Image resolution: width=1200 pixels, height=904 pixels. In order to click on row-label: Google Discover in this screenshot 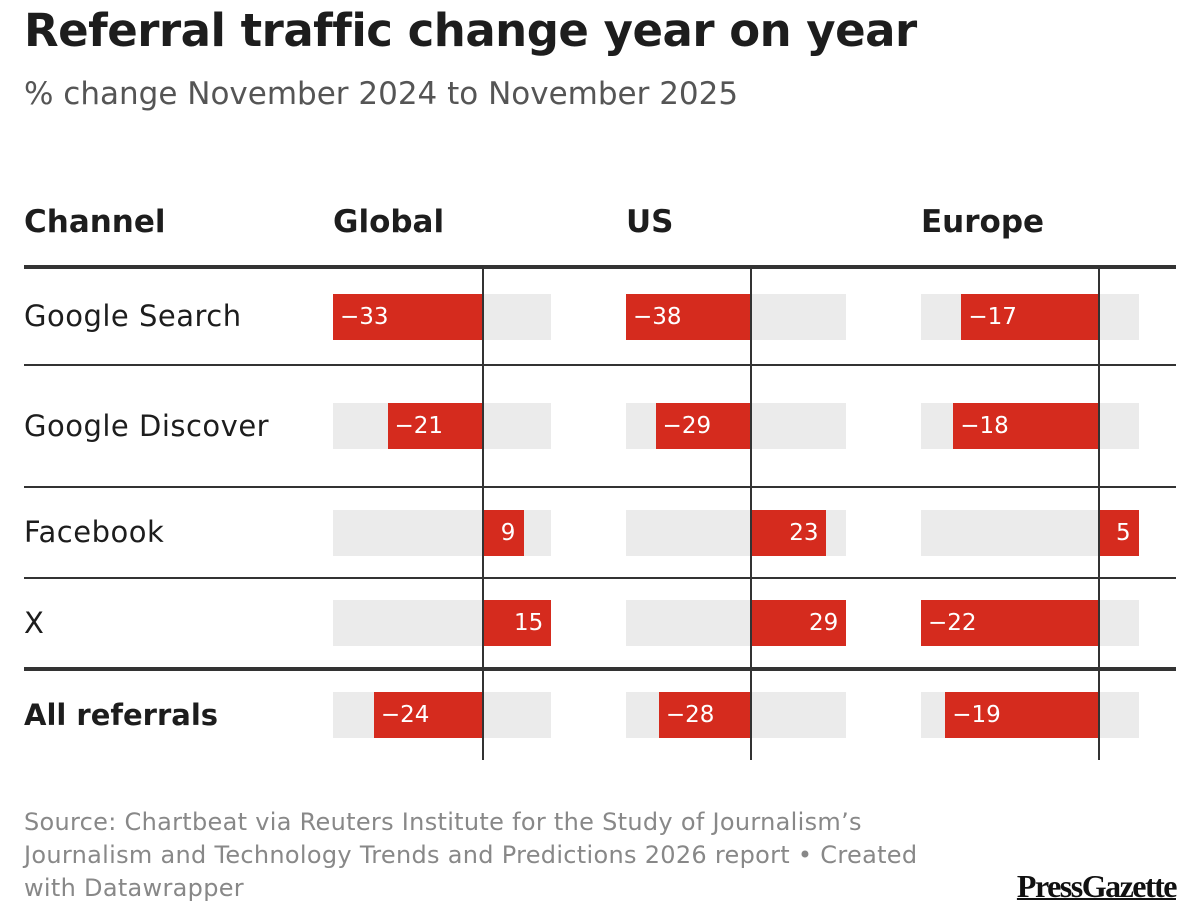, I will do `click(147, 425)`.